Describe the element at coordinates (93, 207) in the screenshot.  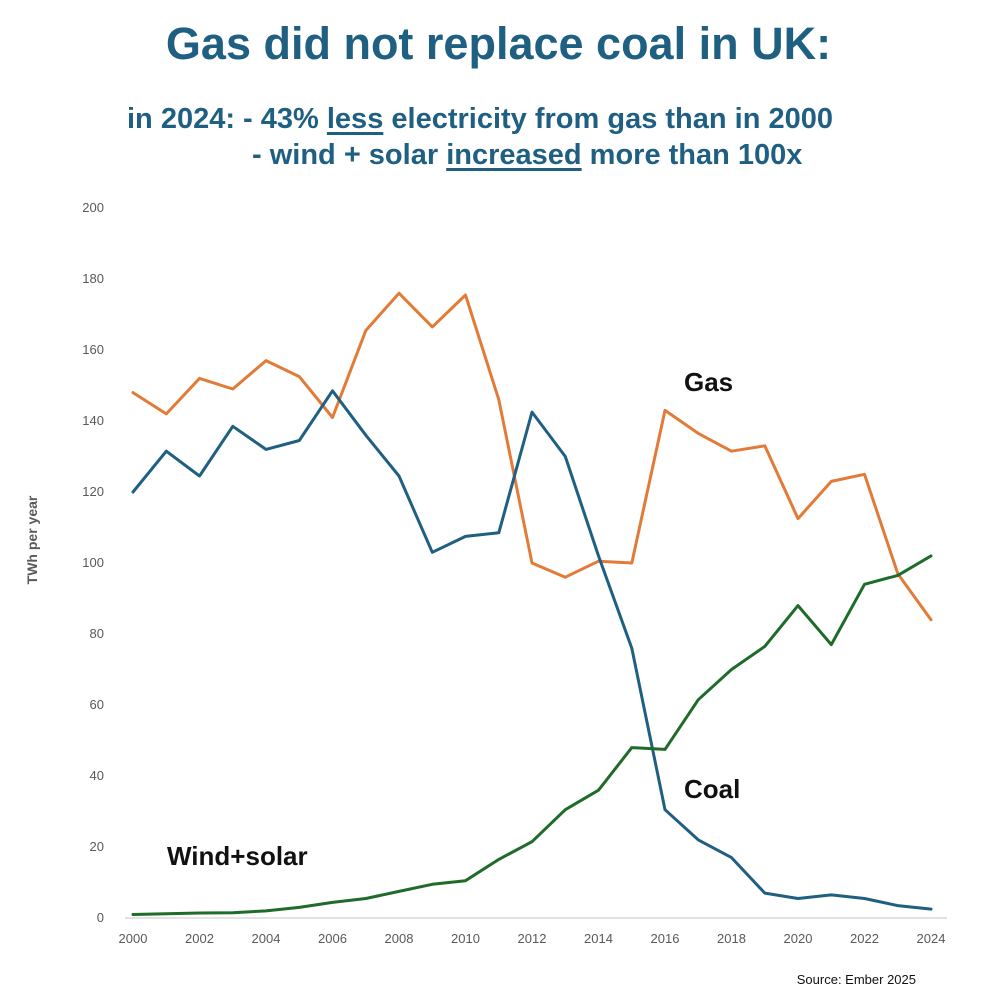
I see `y-tick-200: 200` at that location.